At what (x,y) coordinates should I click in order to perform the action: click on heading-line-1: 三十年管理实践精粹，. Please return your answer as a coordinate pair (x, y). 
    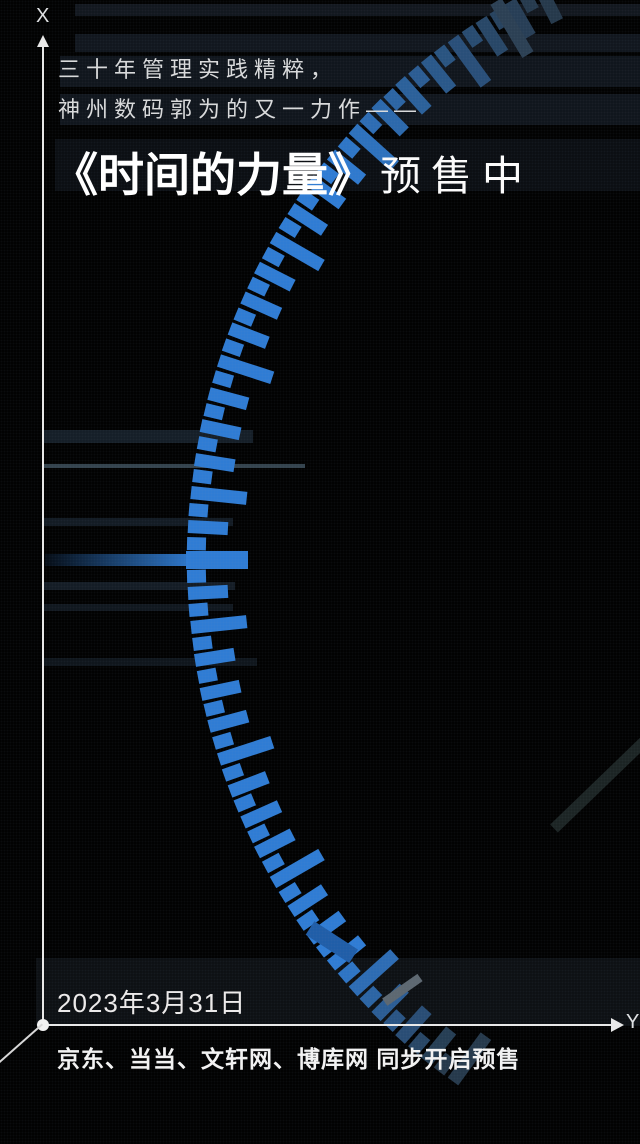
    Looking at the image, I should click on (198, 69).